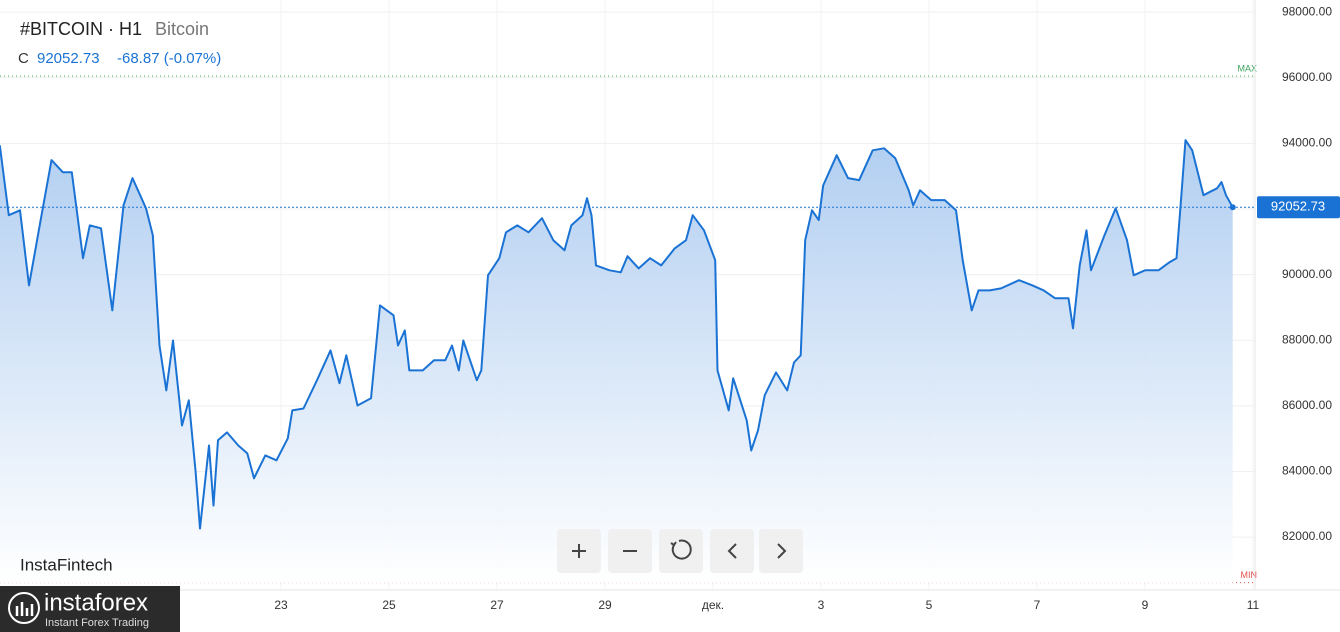 This screenshot has height=632, width=1340. What do you see at coordinates (389, 605) in the screenshot?
I see `x-tick-label: 25` at bounding box center [389, 605].